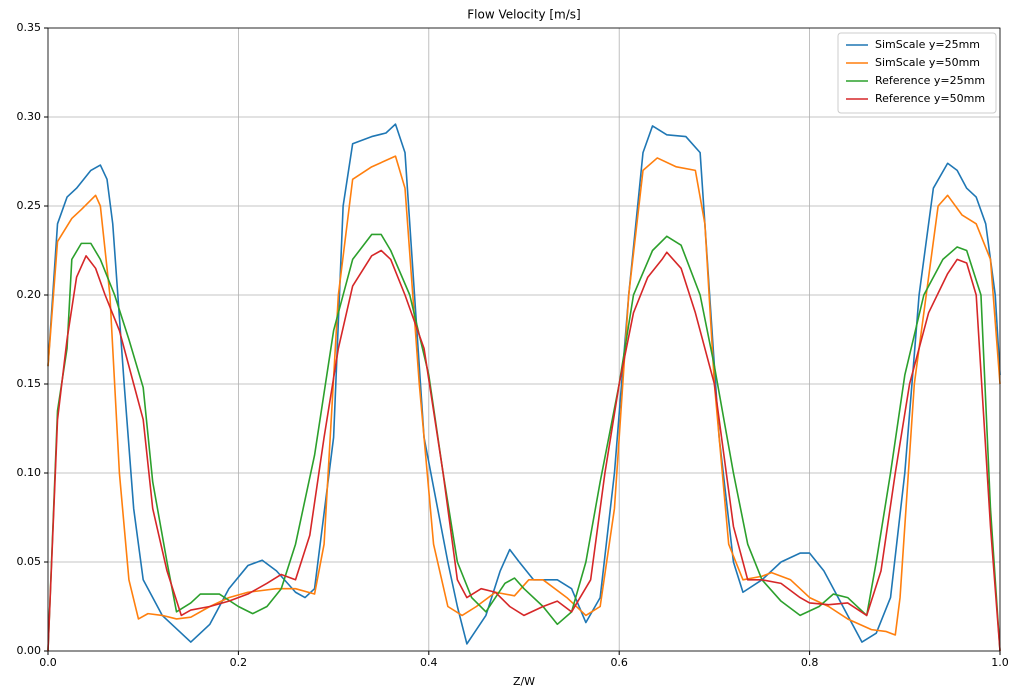 Image resolution: width=1024 pixels, height=693 pixels. I want to click on legend-label: Reference y=50mm, so click(930, 98).